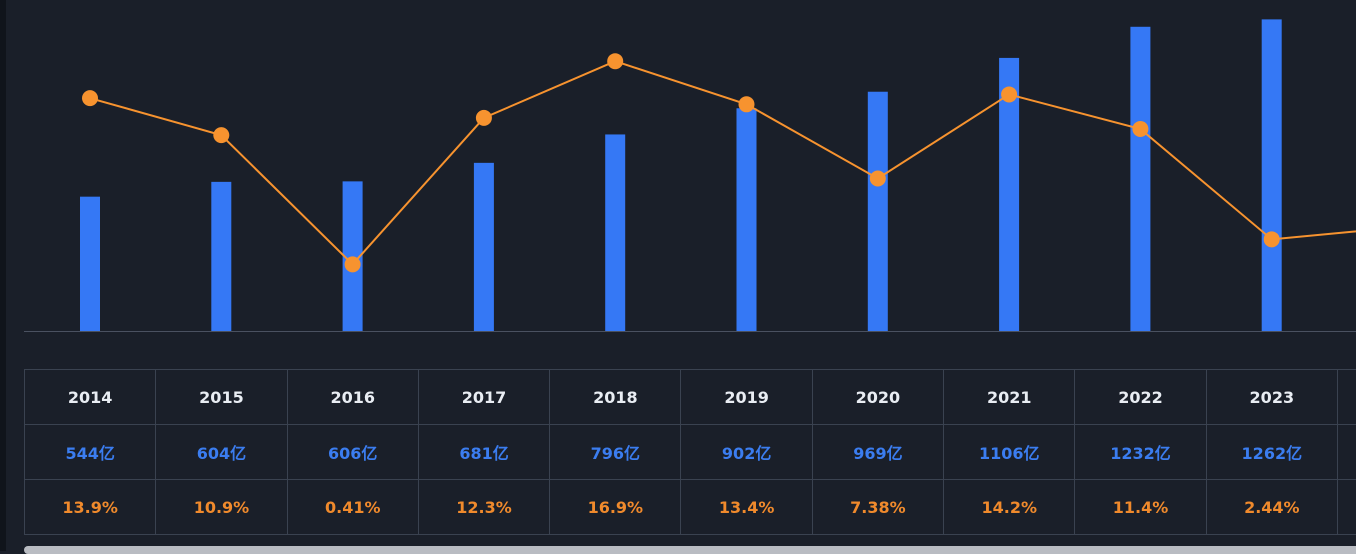 The height and width of the screenshot is (554, 1356). Describe the element at coordinates (3, 275) in the screenshot. I see `left-edge-strip` at that location.